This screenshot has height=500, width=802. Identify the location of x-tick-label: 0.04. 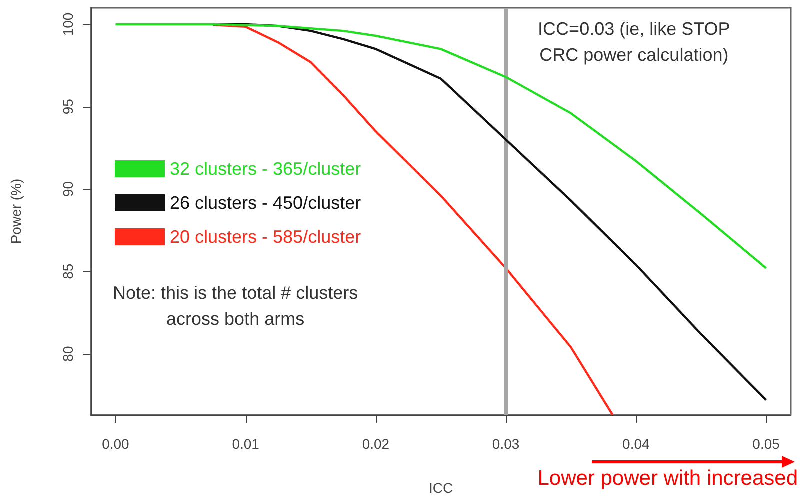
(636, 444).